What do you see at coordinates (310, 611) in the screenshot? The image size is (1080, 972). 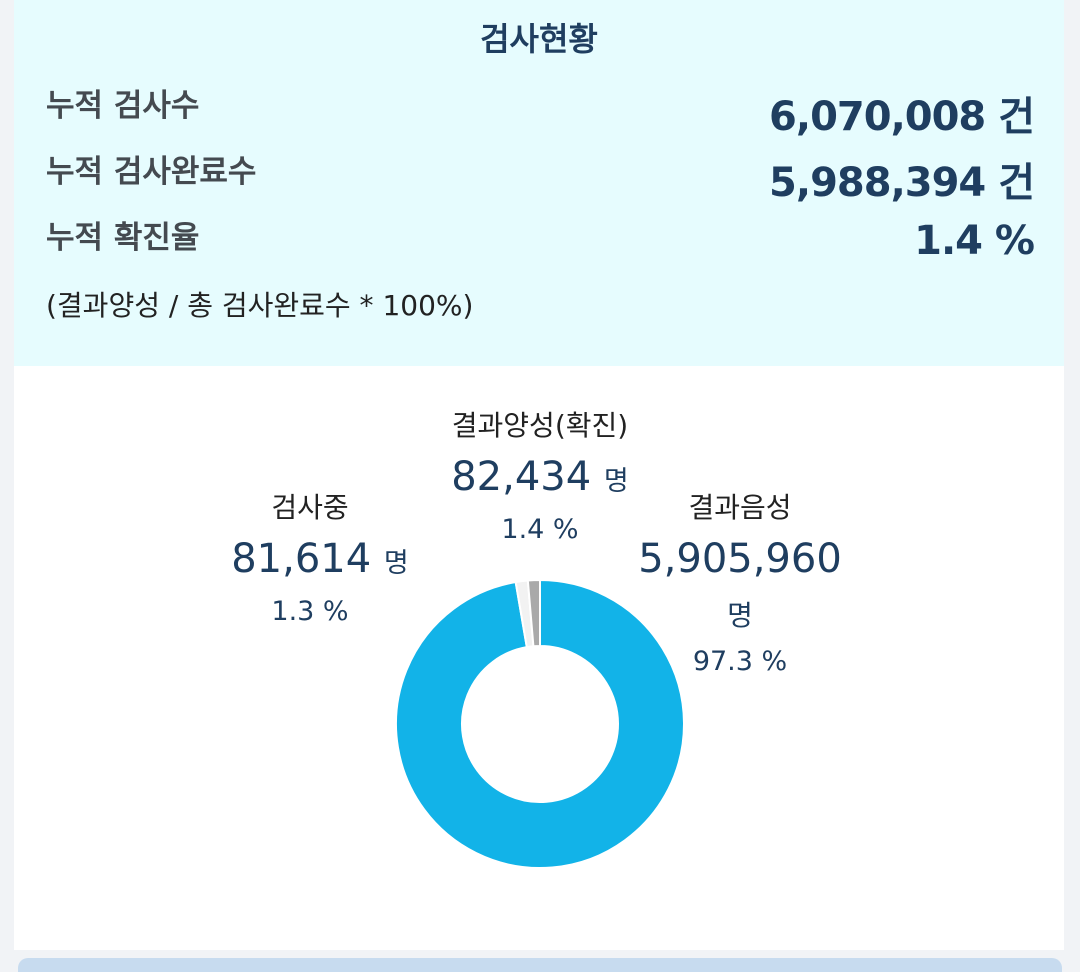 I see `testing-label-percent: 1.3 %` at bounding box center [310, 611].